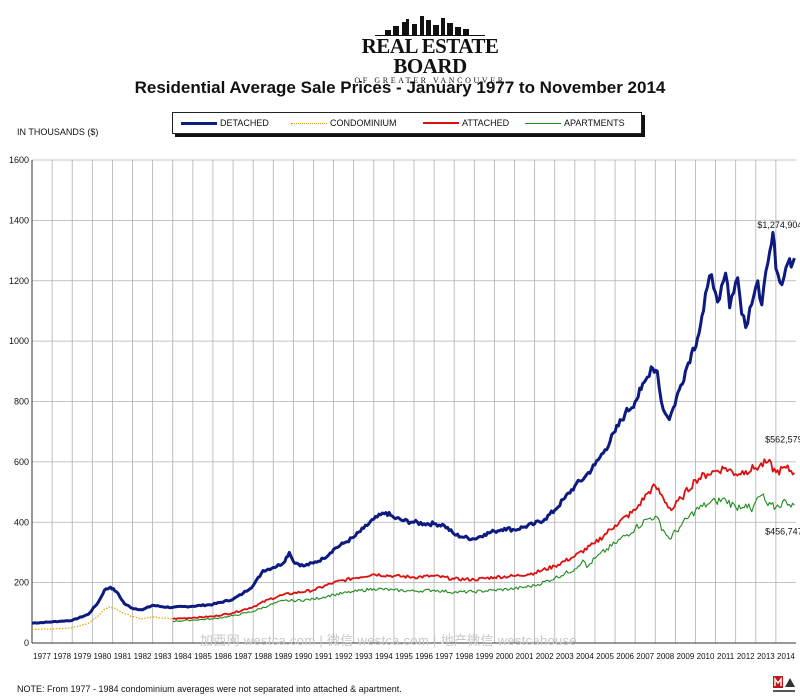 The image size is (800, 698). I want to click on skyline-icon, so click(430, 26).